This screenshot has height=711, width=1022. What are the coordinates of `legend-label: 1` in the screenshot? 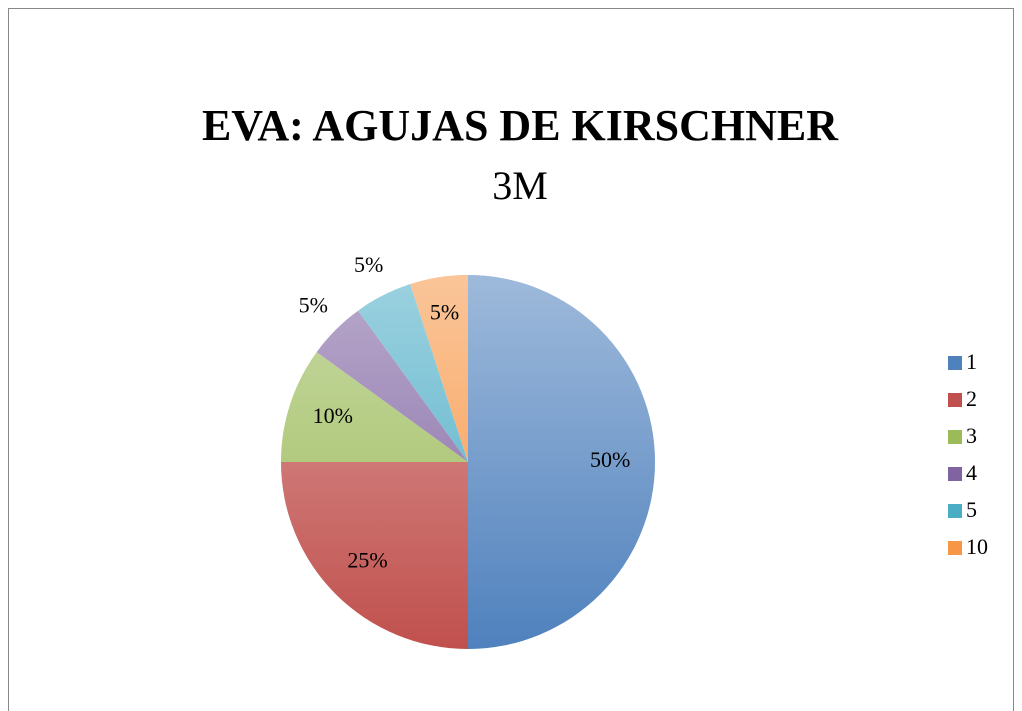 It's located at (971, 361).